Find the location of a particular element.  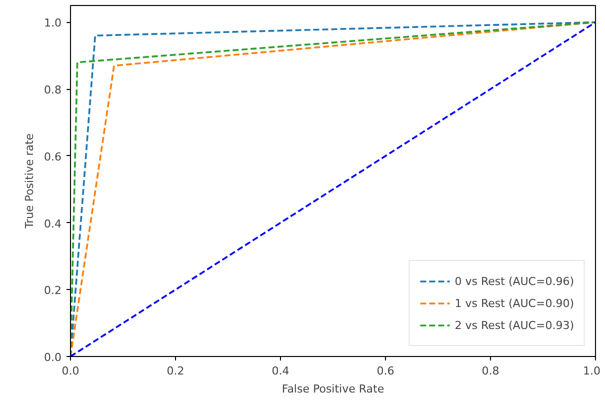

legend-label: 2 vs Rest (AUC=0.93) is located at coordinates (514, 325).